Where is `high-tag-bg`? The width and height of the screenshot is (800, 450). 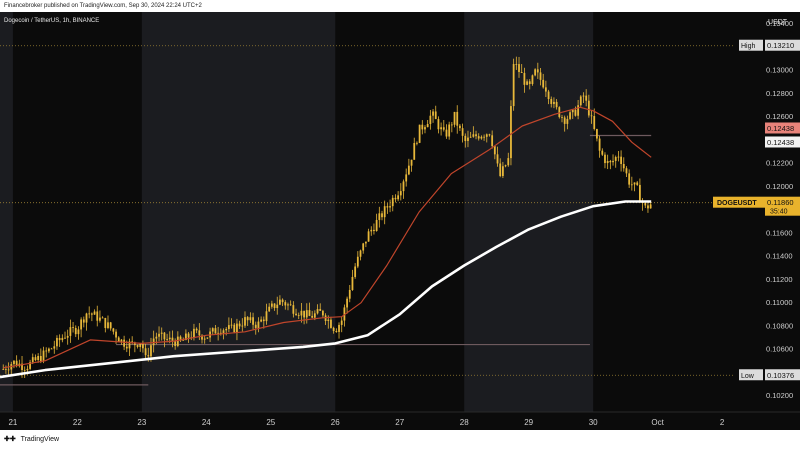
high-tag-bg is located at coordinates (751, 45).